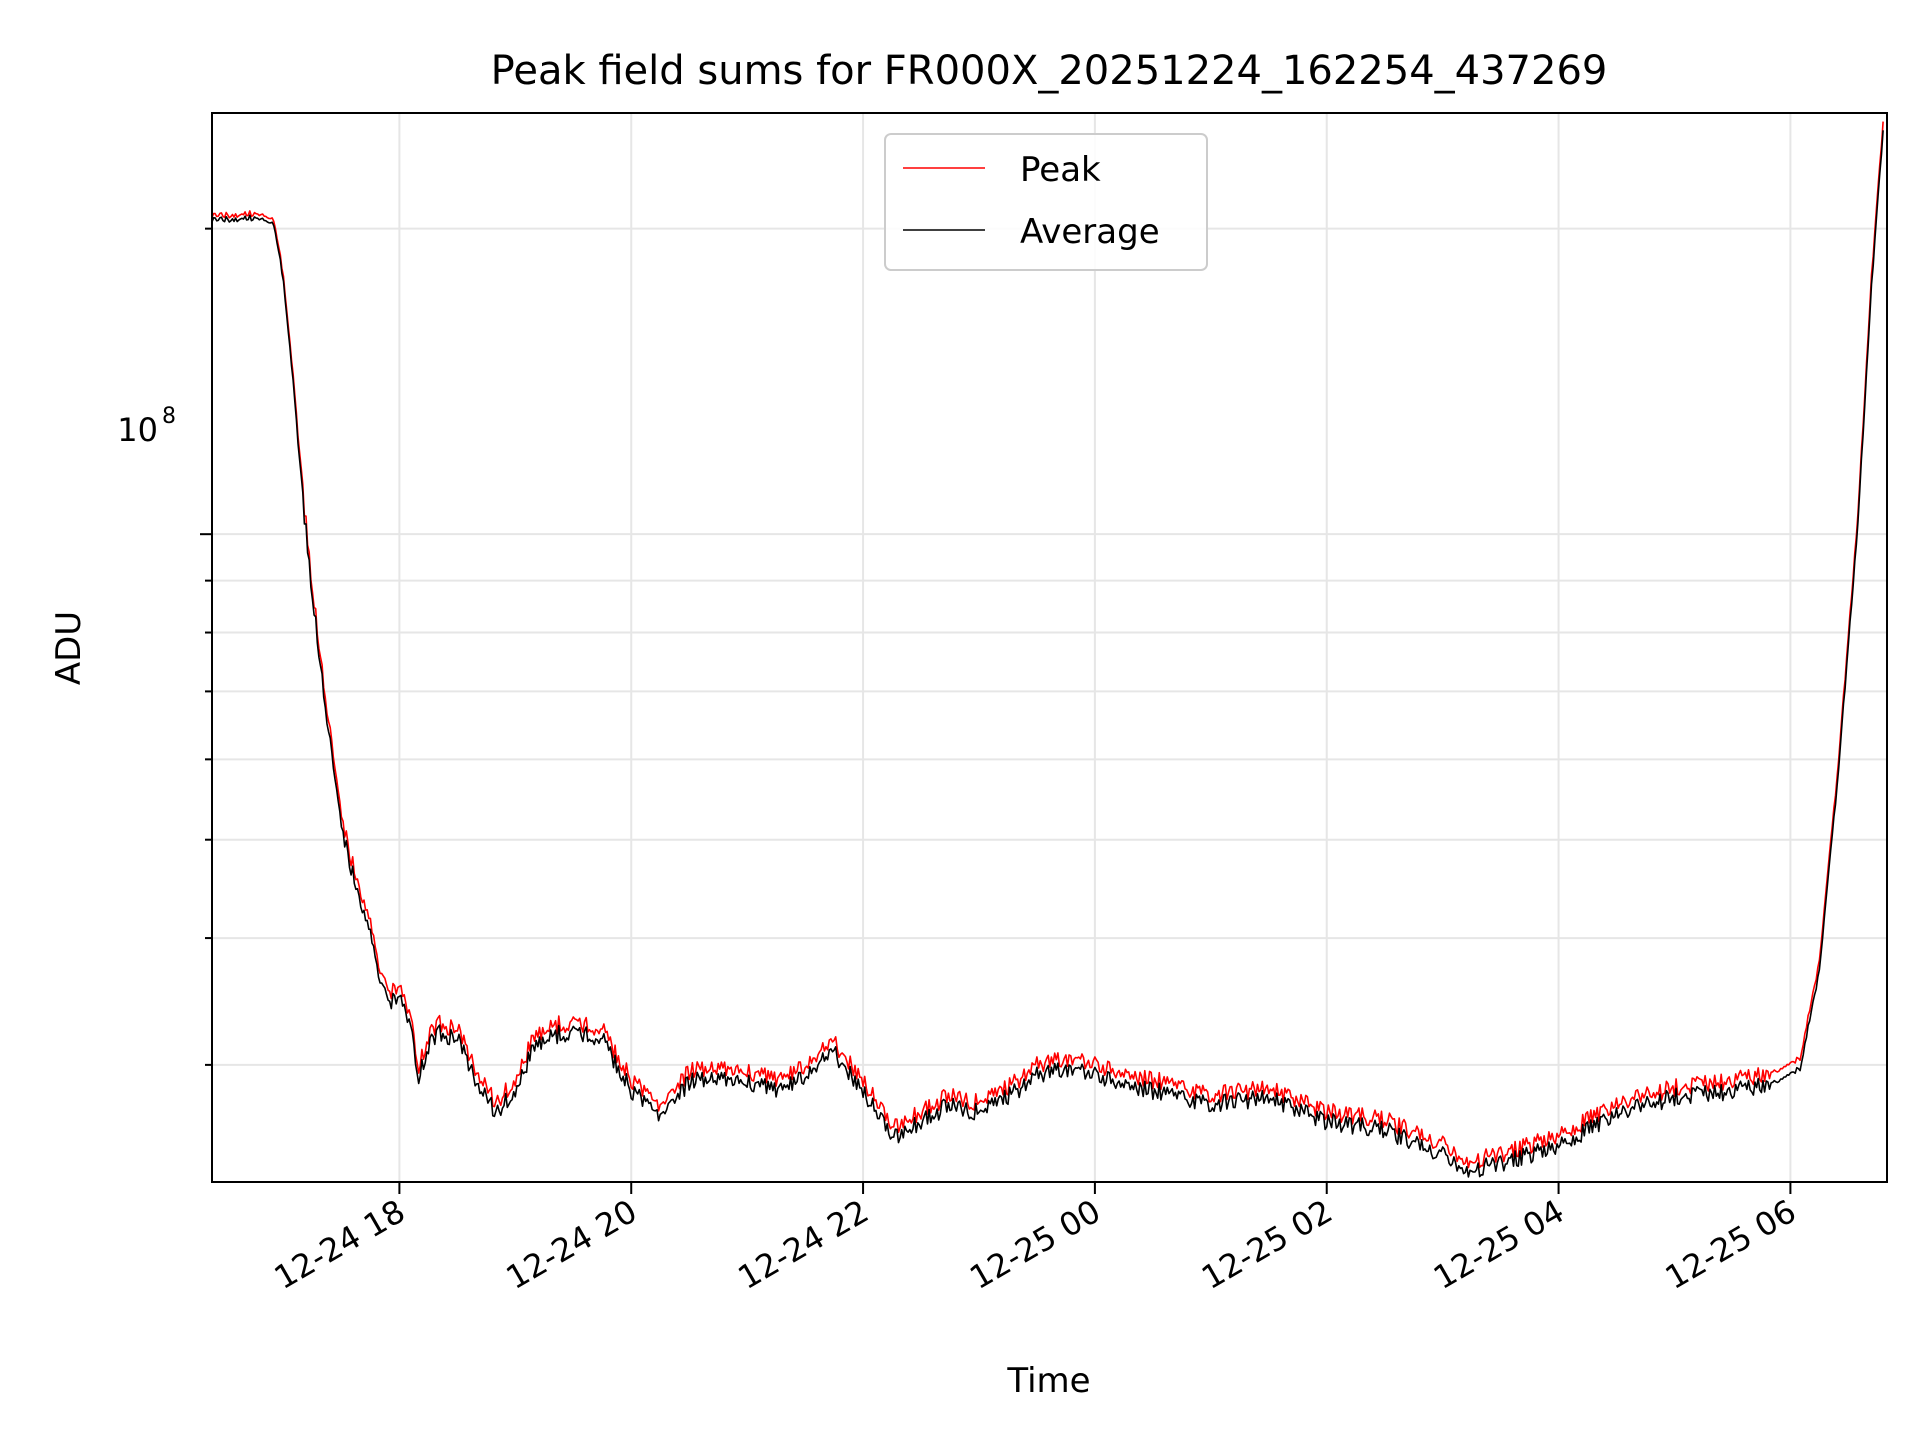 Image resolution: width=1920 pixels, height=1440 pixels. What do you see at coordinates (137, 430) in the screenshot?
I see `y-tick-label-base: 10` at bounding box center [137, 430].